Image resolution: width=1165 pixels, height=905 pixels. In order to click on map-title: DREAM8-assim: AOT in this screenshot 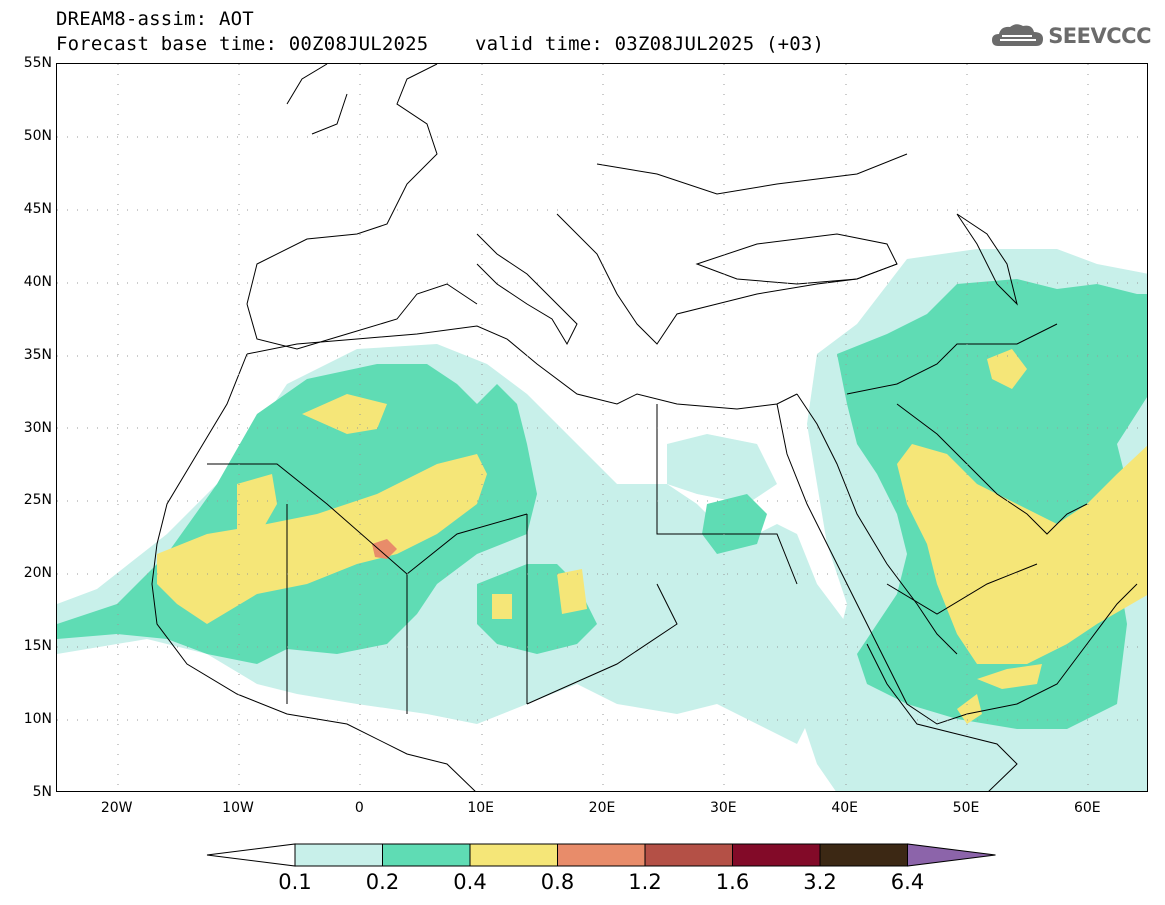, I will do `click(155, 19)`.